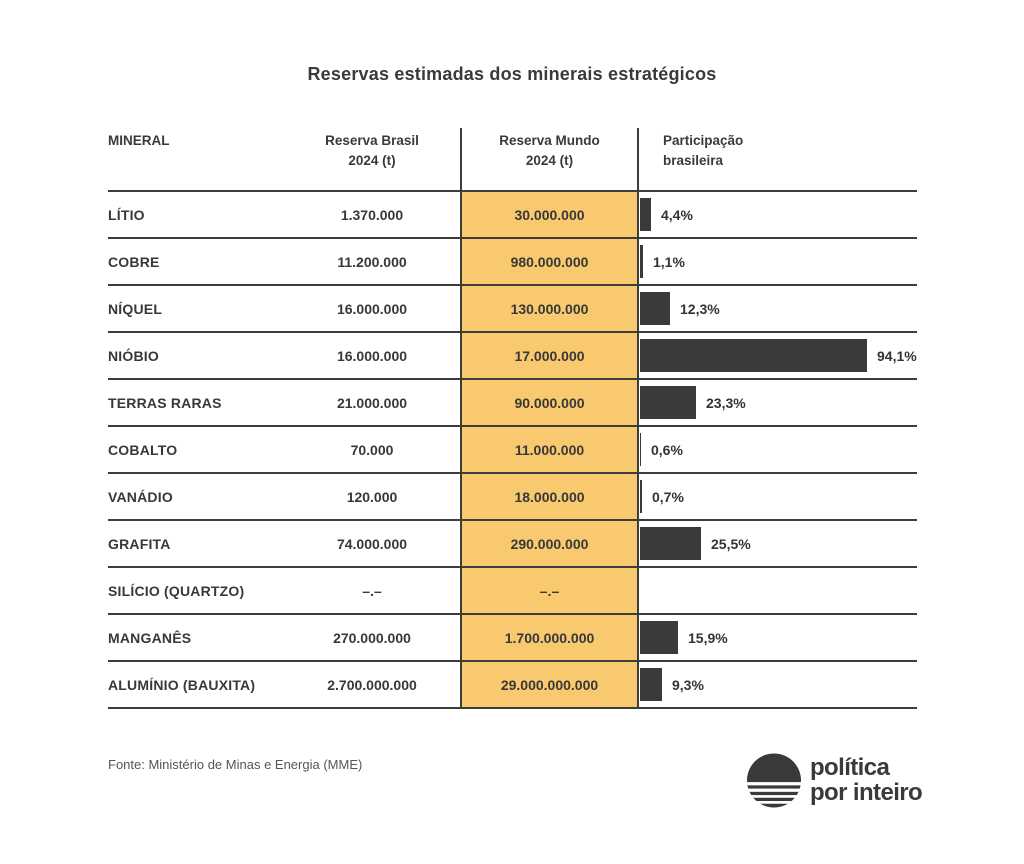  What do you see at coordinates (461, 418) in the screenshot?
I see `column-divider-left` at bounding box center [461, 418].